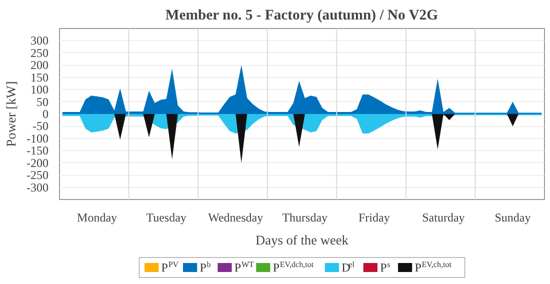  Describe the element at coordinates (45, 114) in the screenshot. I see `y-tick-label: 0` at that location.